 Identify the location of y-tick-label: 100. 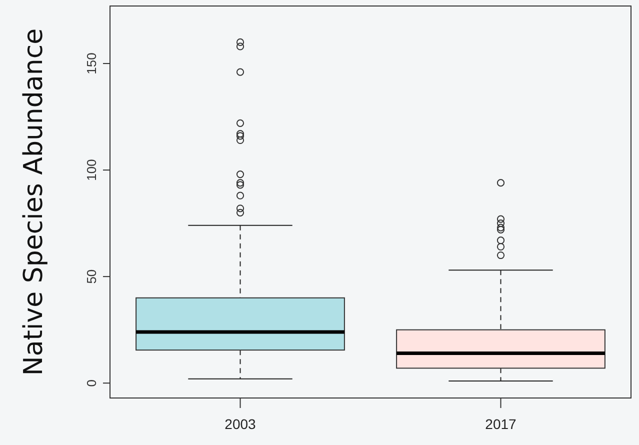
(91, 170).